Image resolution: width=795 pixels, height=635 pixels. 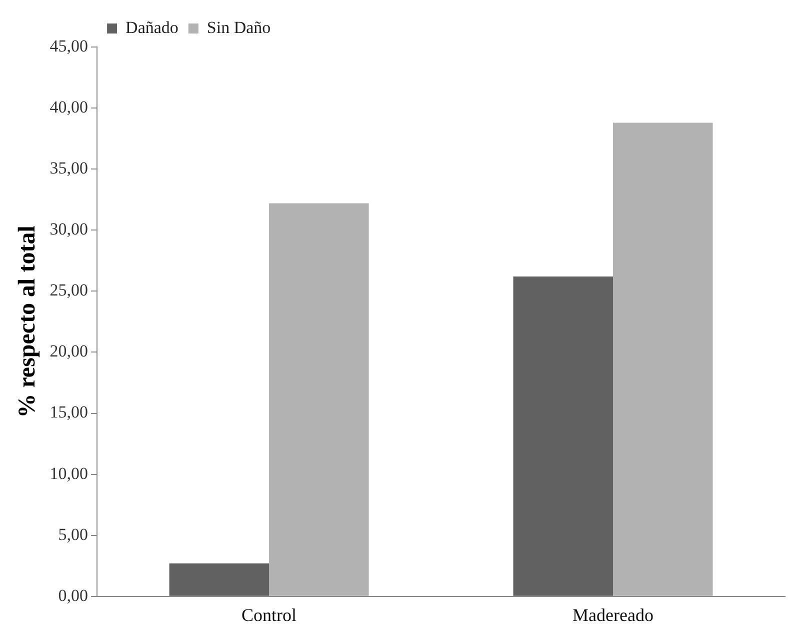 I want to click on legend-label: Sin Daño, so click(x=238, y=27).